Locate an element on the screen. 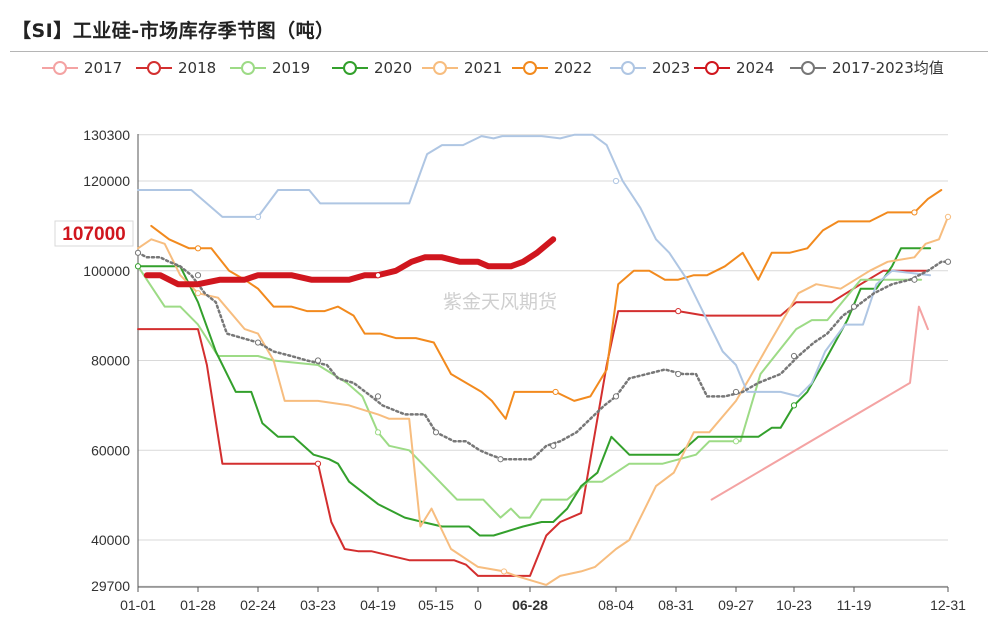  x-tick-label: 05-15 is located at coordinates (436, 605).